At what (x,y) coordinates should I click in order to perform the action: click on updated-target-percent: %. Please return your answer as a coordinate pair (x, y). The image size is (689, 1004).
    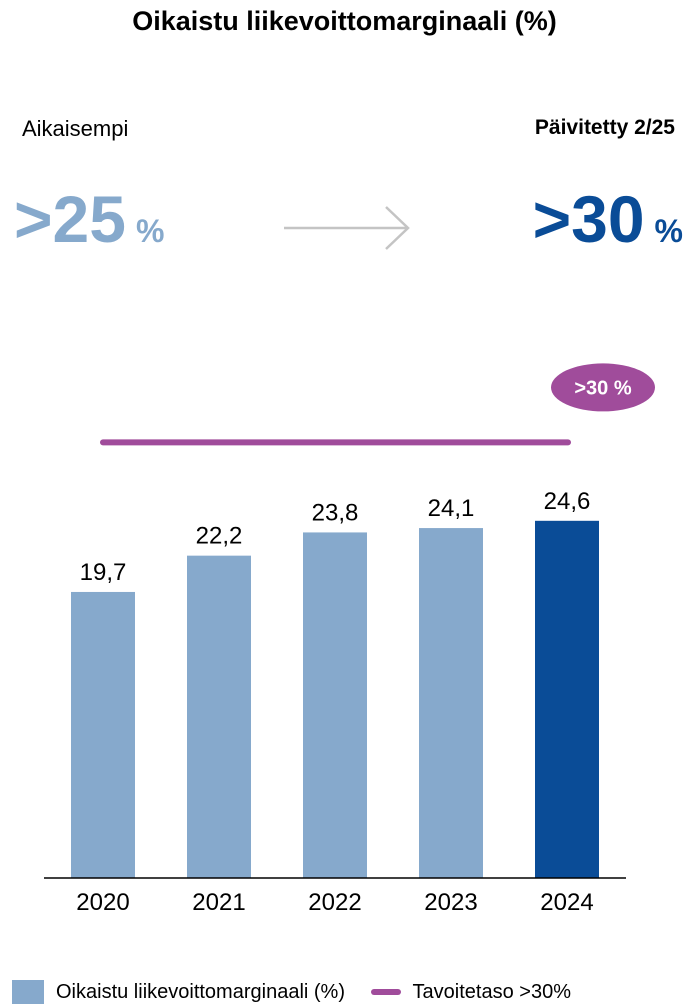
    Looking at the image, I should click on (668, 231).